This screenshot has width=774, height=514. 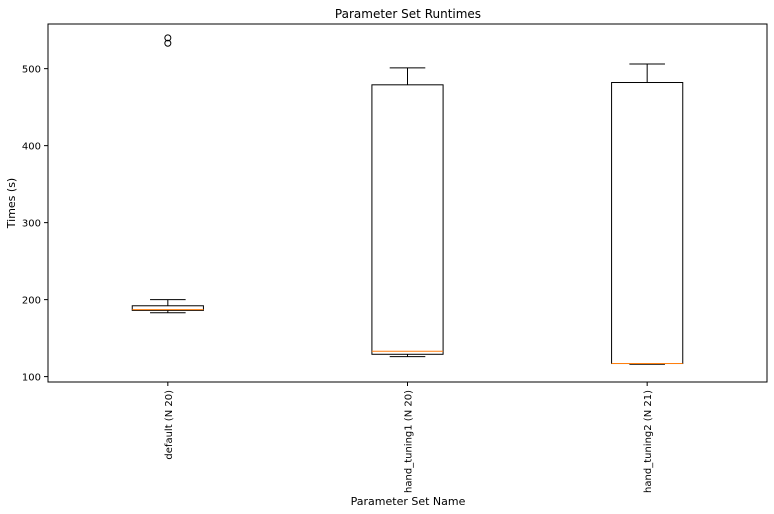 What do you see at coordinates (409, 441) in the screenshot?
I see `x-tick-label: hand_tuning1 (N 20)` at bounding box center [409, 441].